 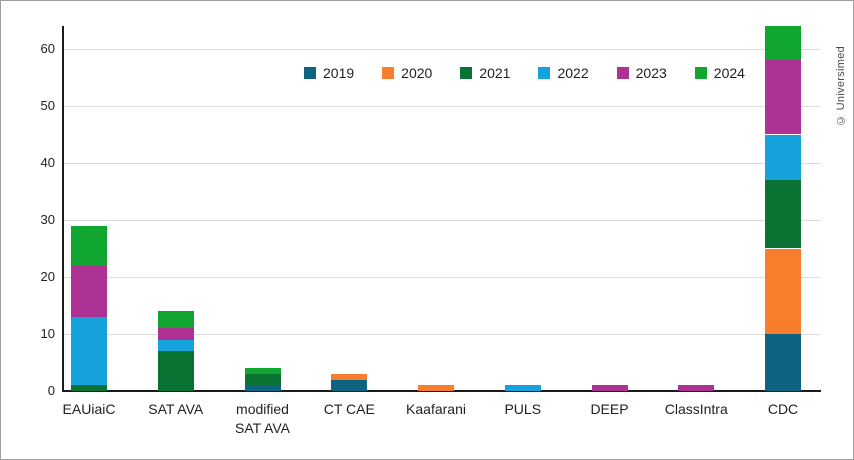 I want to click on x-axis-category-label: PULS, so click(x=523, y=409).